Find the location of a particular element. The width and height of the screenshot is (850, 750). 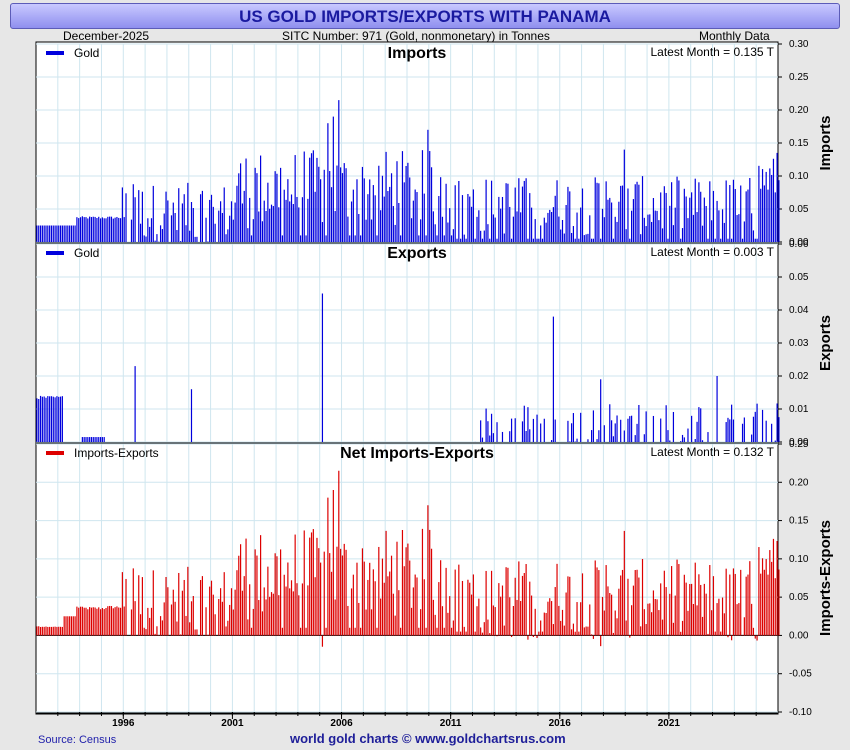

imports-ytick-label: 0.25 is located at coordinates (799, 77).